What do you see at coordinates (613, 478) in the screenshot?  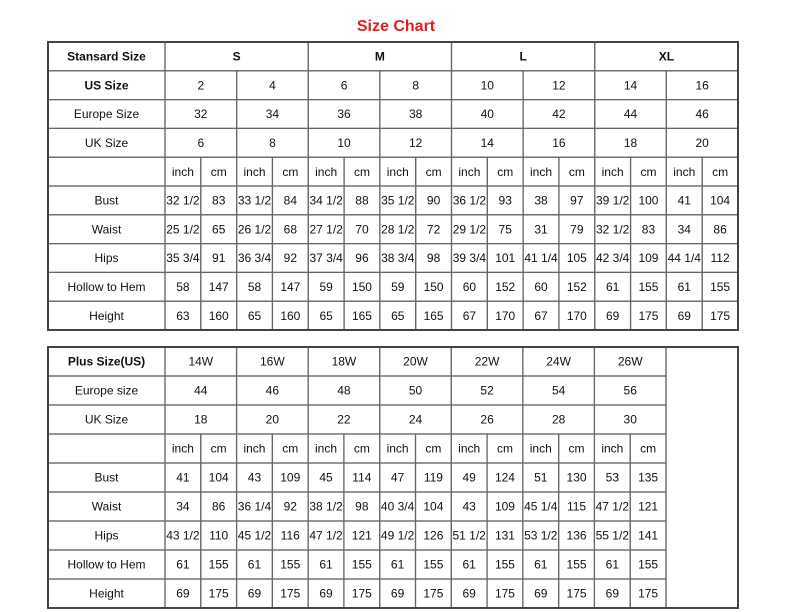 I see `cell-text: 53` at bounding box center [613, 478].